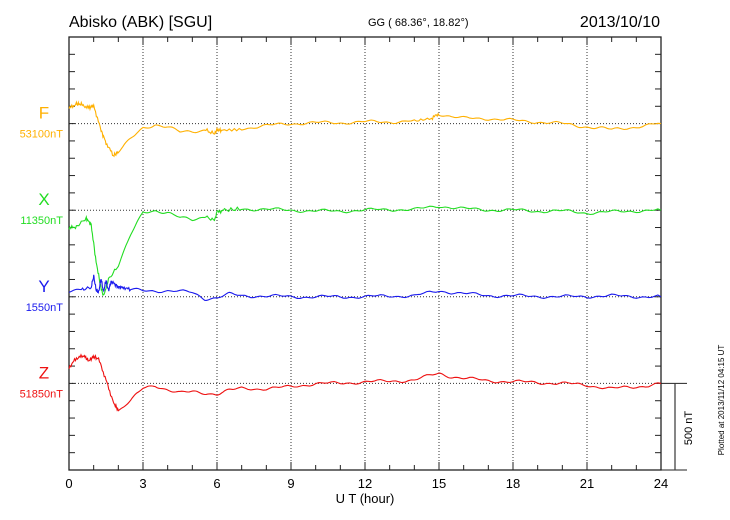 This screenshot has height=520, width=730. Describe the element at coordinates (620, 22) in the screenshot. I see `date-label: 2013/10/10` at that location.